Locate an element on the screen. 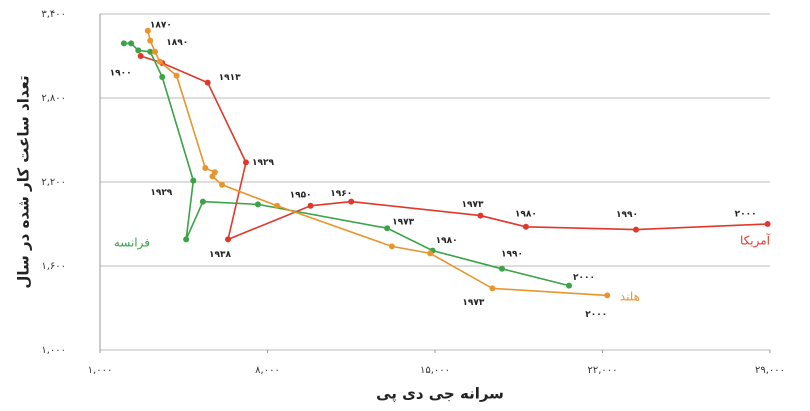  year-label: ۱۹۰۰ is located at coordinates (121, 74).